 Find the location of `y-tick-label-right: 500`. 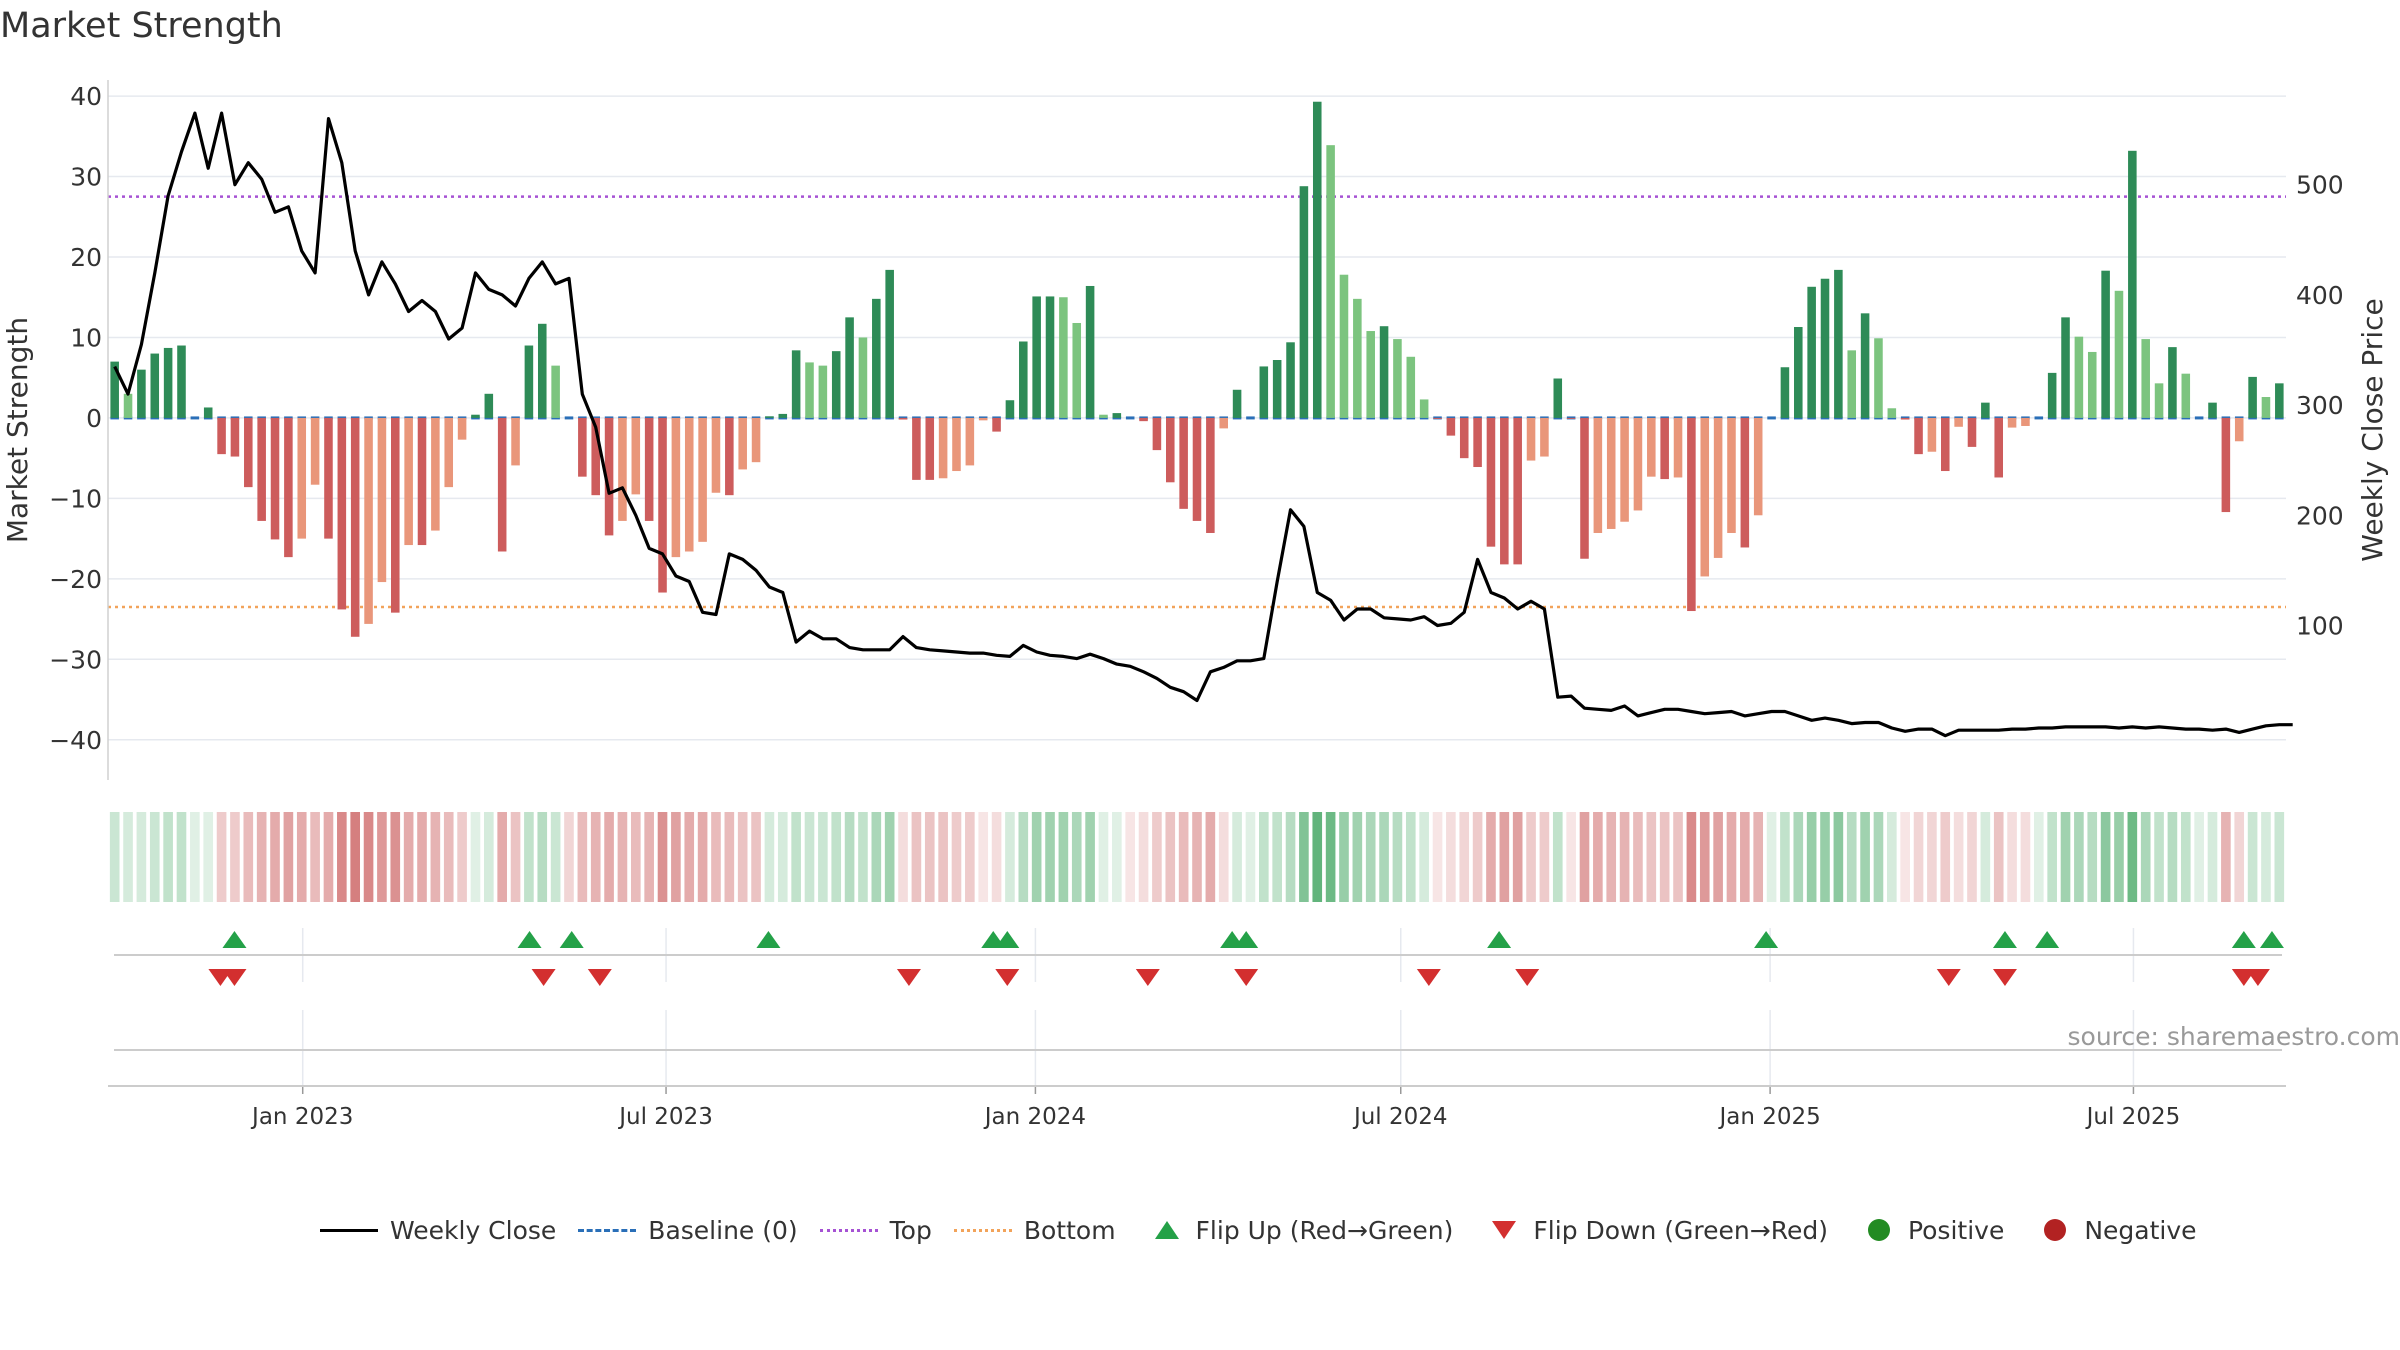

y-tick-label-right: 500 is located at coordinates (2320, 185).